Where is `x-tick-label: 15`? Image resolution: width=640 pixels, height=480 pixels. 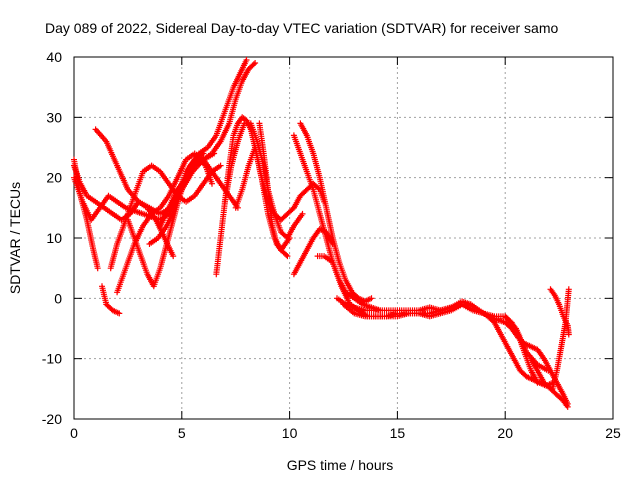
x-tick-label: 15 is located at coordinates (398, 433).